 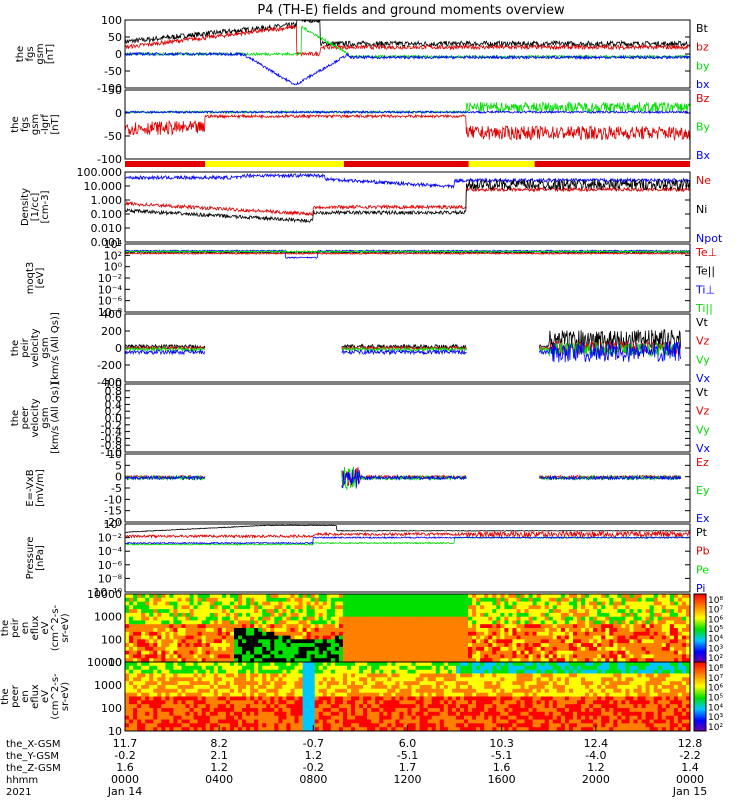 I want to click on ylabel-pressure: Pressure[nPa], so click(x=35, y=558).